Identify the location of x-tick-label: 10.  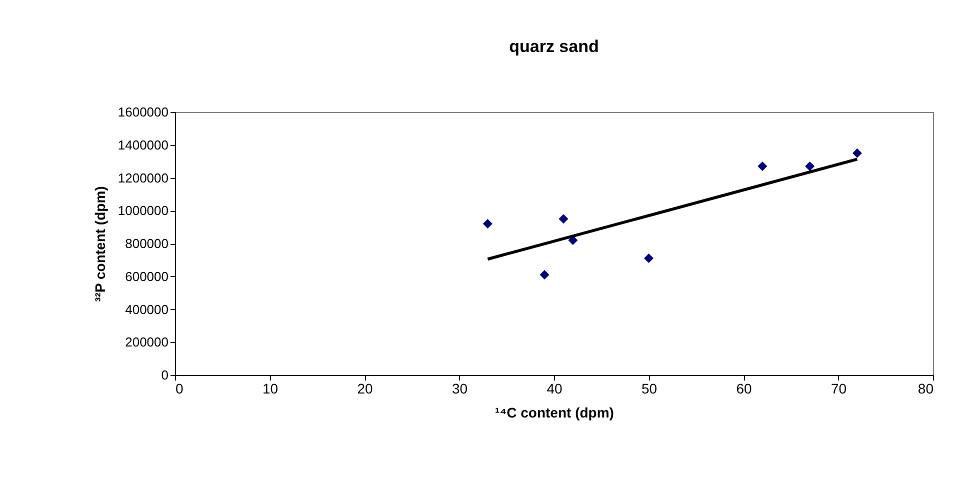
(270, 388).